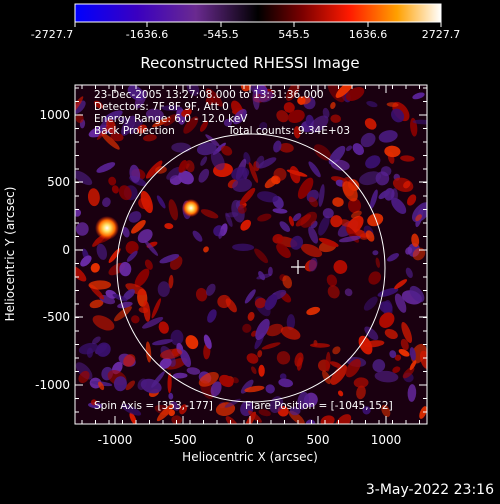 This screenshot has width=500, height=504. Describe the element at coordinates (52, 34) in the screenshot. I see `colorbar-tick-label: -2727.7` at that location.